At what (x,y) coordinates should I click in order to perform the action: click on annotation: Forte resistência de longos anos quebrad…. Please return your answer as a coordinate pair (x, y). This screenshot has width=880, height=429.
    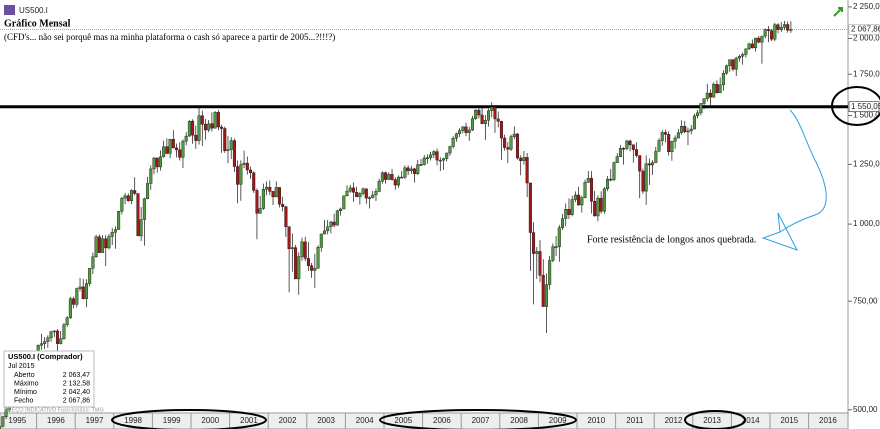
    Looking at the image, I should click on (671, 239).